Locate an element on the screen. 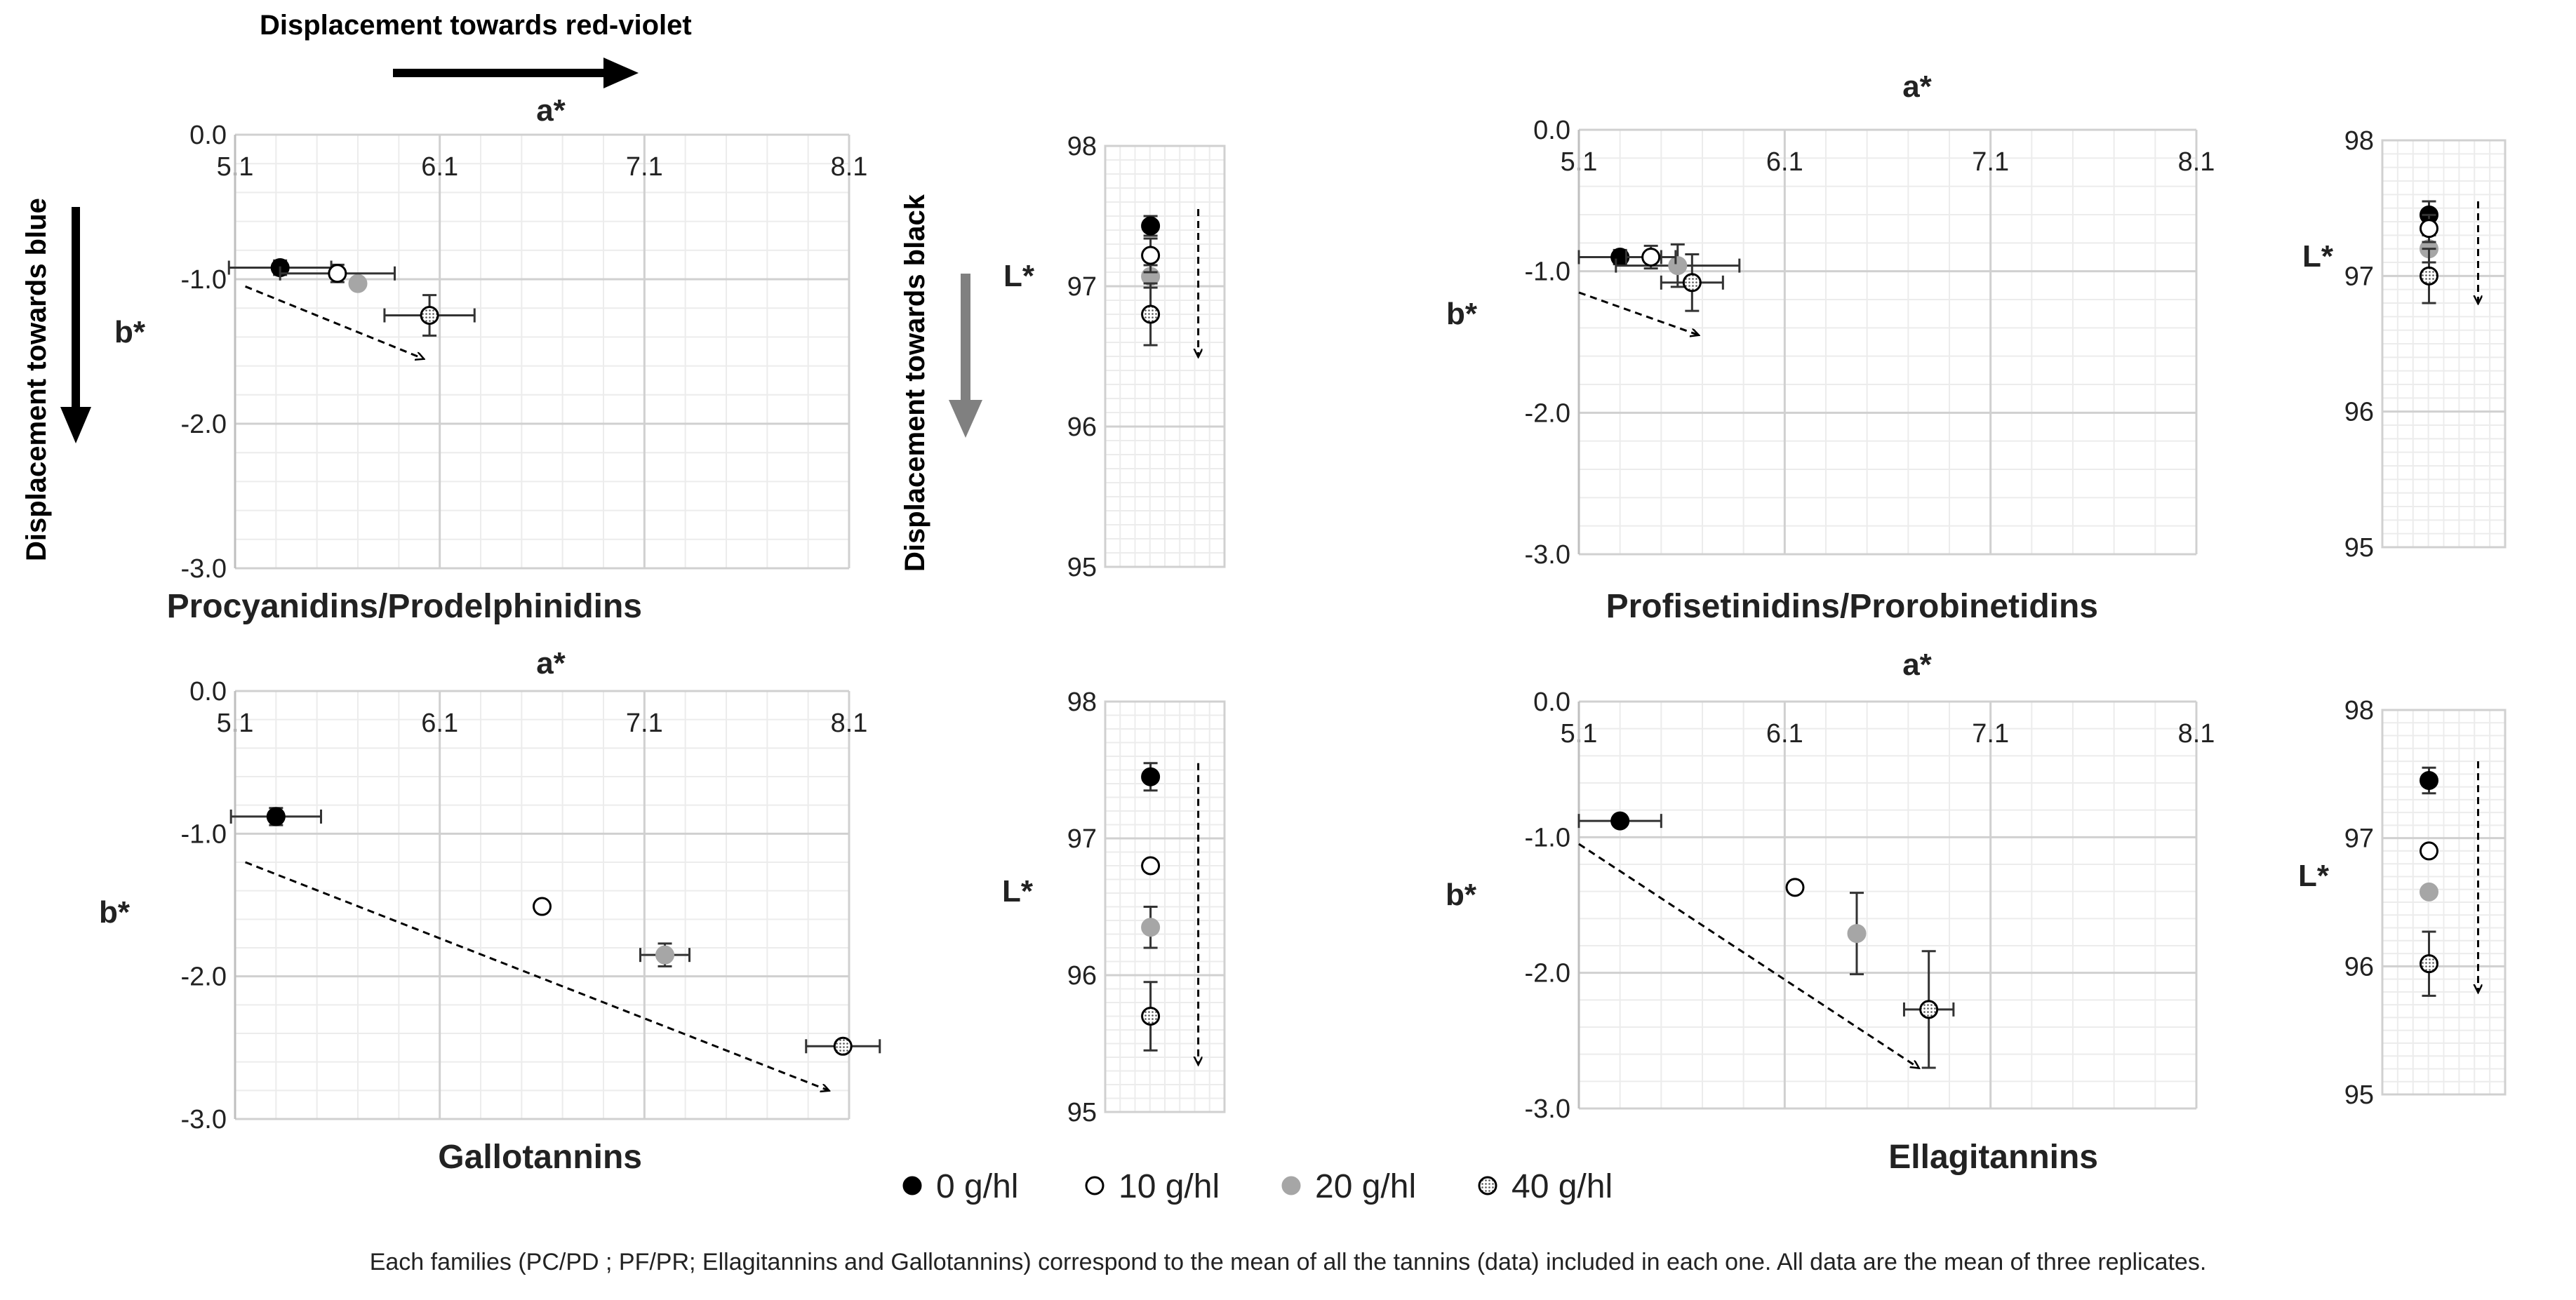 This screenshot has height=1300, width=2576. chart-el_l: 98 97 96 95 L* is located at coordinates (2403, 903).